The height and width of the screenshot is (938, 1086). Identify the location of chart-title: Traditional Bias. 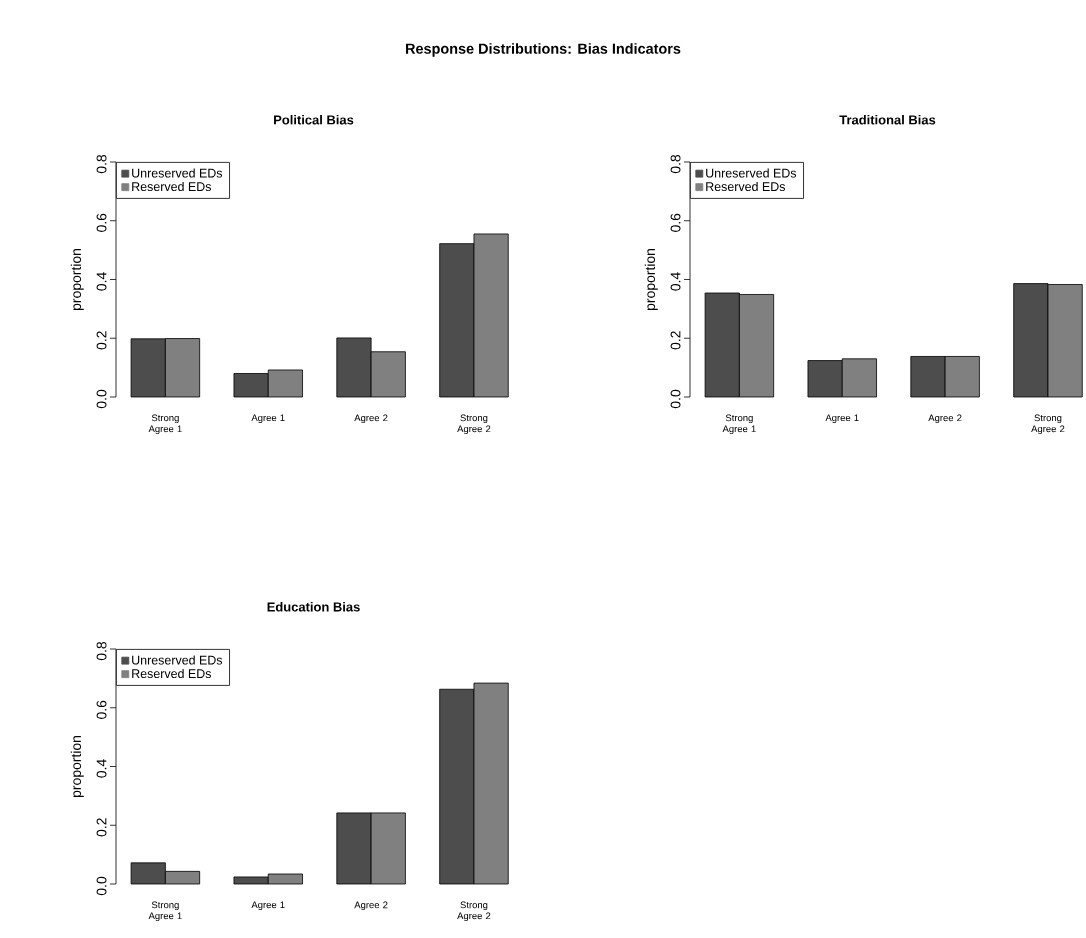
(887, 119).